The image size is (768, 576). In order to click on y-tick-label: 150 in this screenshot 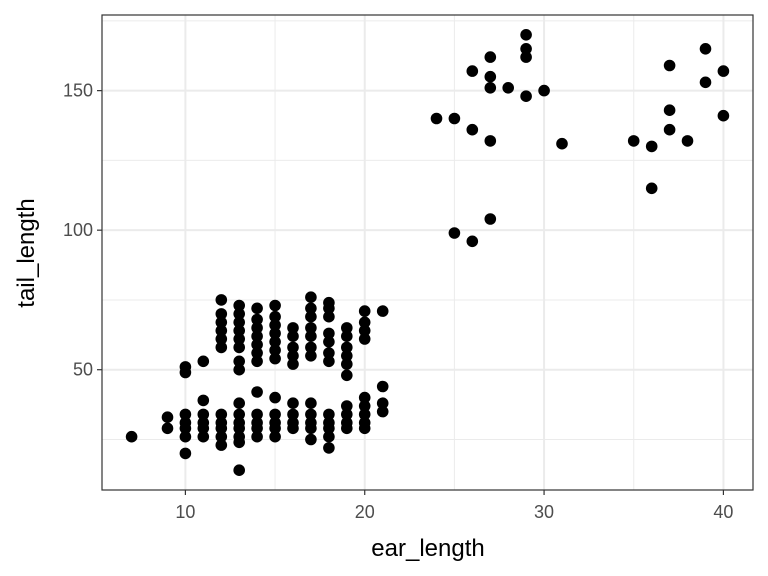, I will do `click(78, 91)`.